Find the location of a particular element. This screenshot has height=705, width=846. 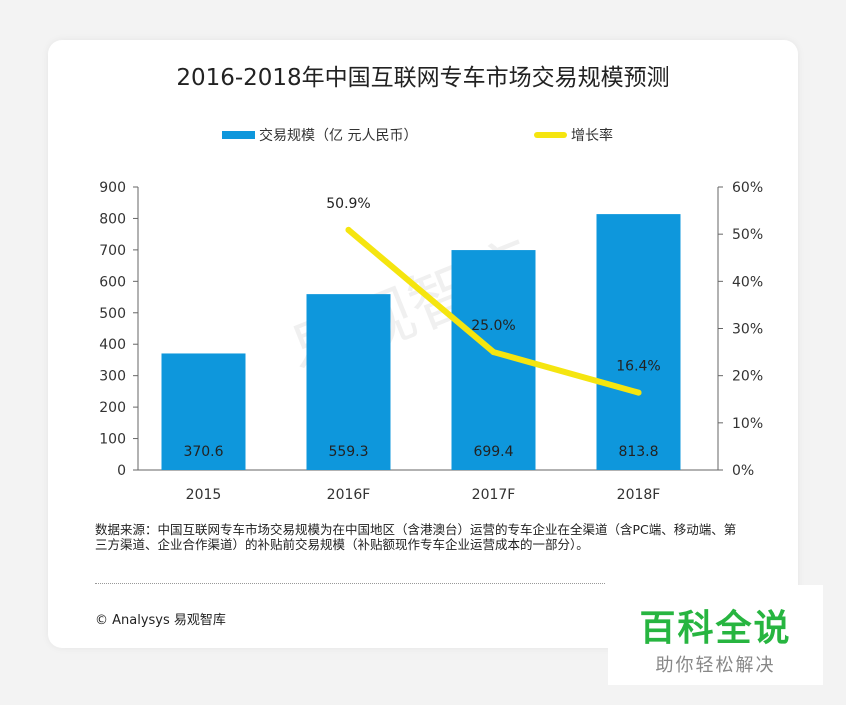

site-badge: 百科全说助你轻松解决 is located at coordinates (715, 635).